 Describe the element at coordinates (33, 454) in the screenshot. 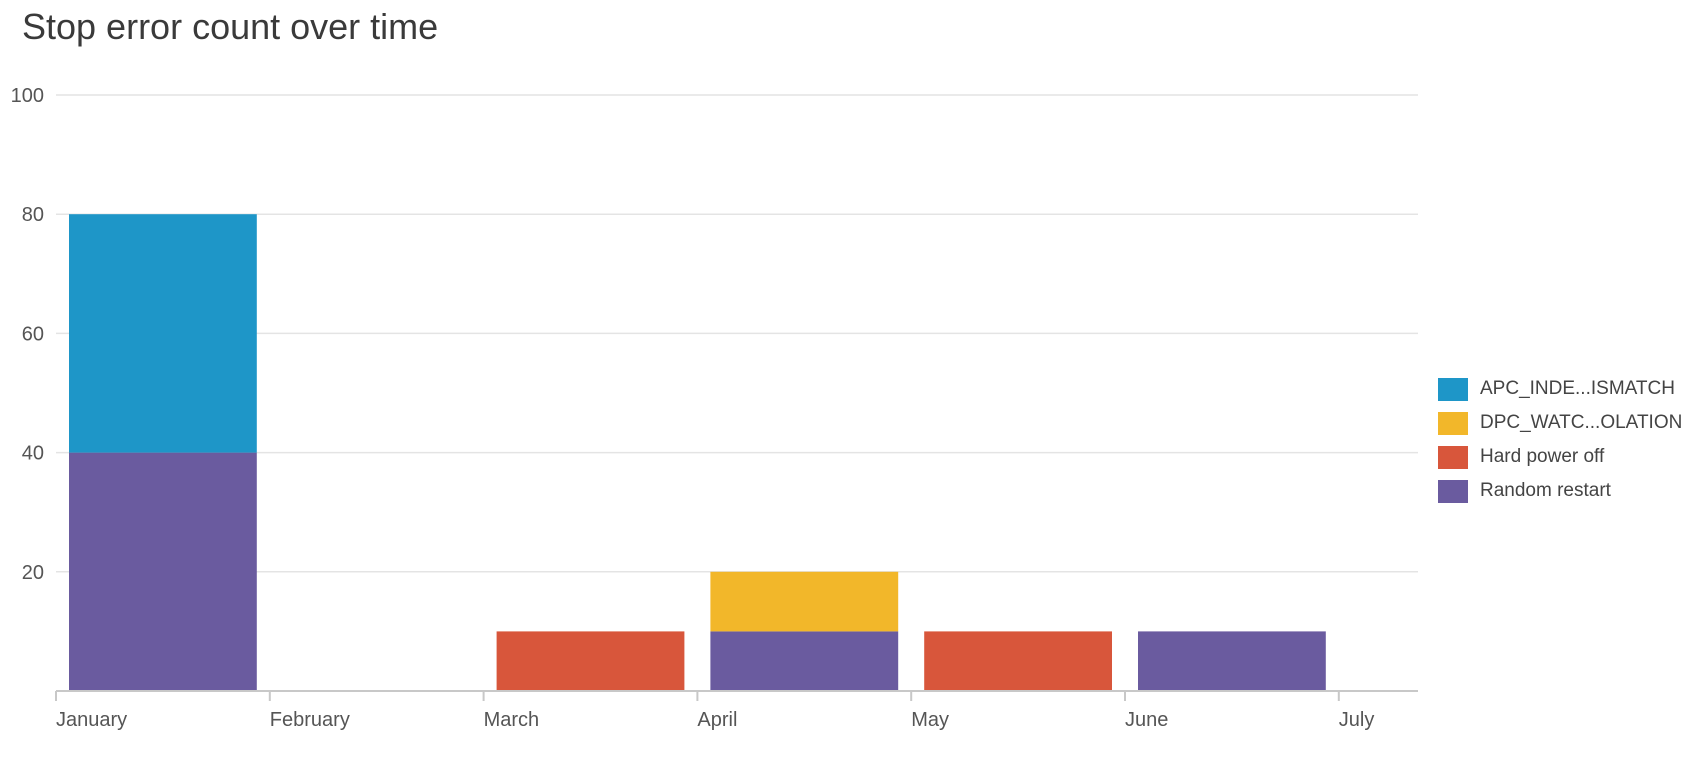

I see `y-tick-label: 40` at that location.